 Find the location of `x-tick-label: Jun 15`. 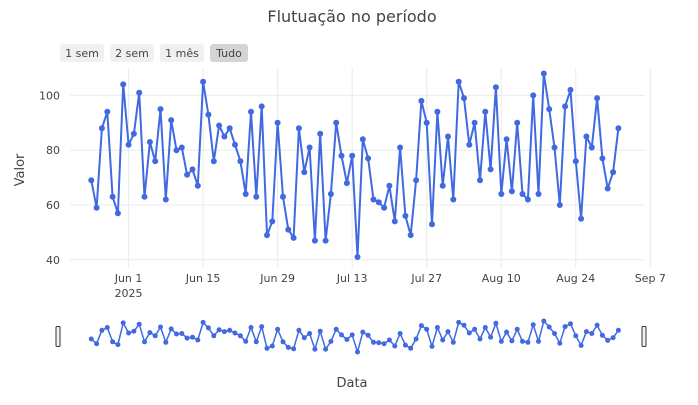

x-tick-label: Jun 15 is located at coordinates (203, 278).